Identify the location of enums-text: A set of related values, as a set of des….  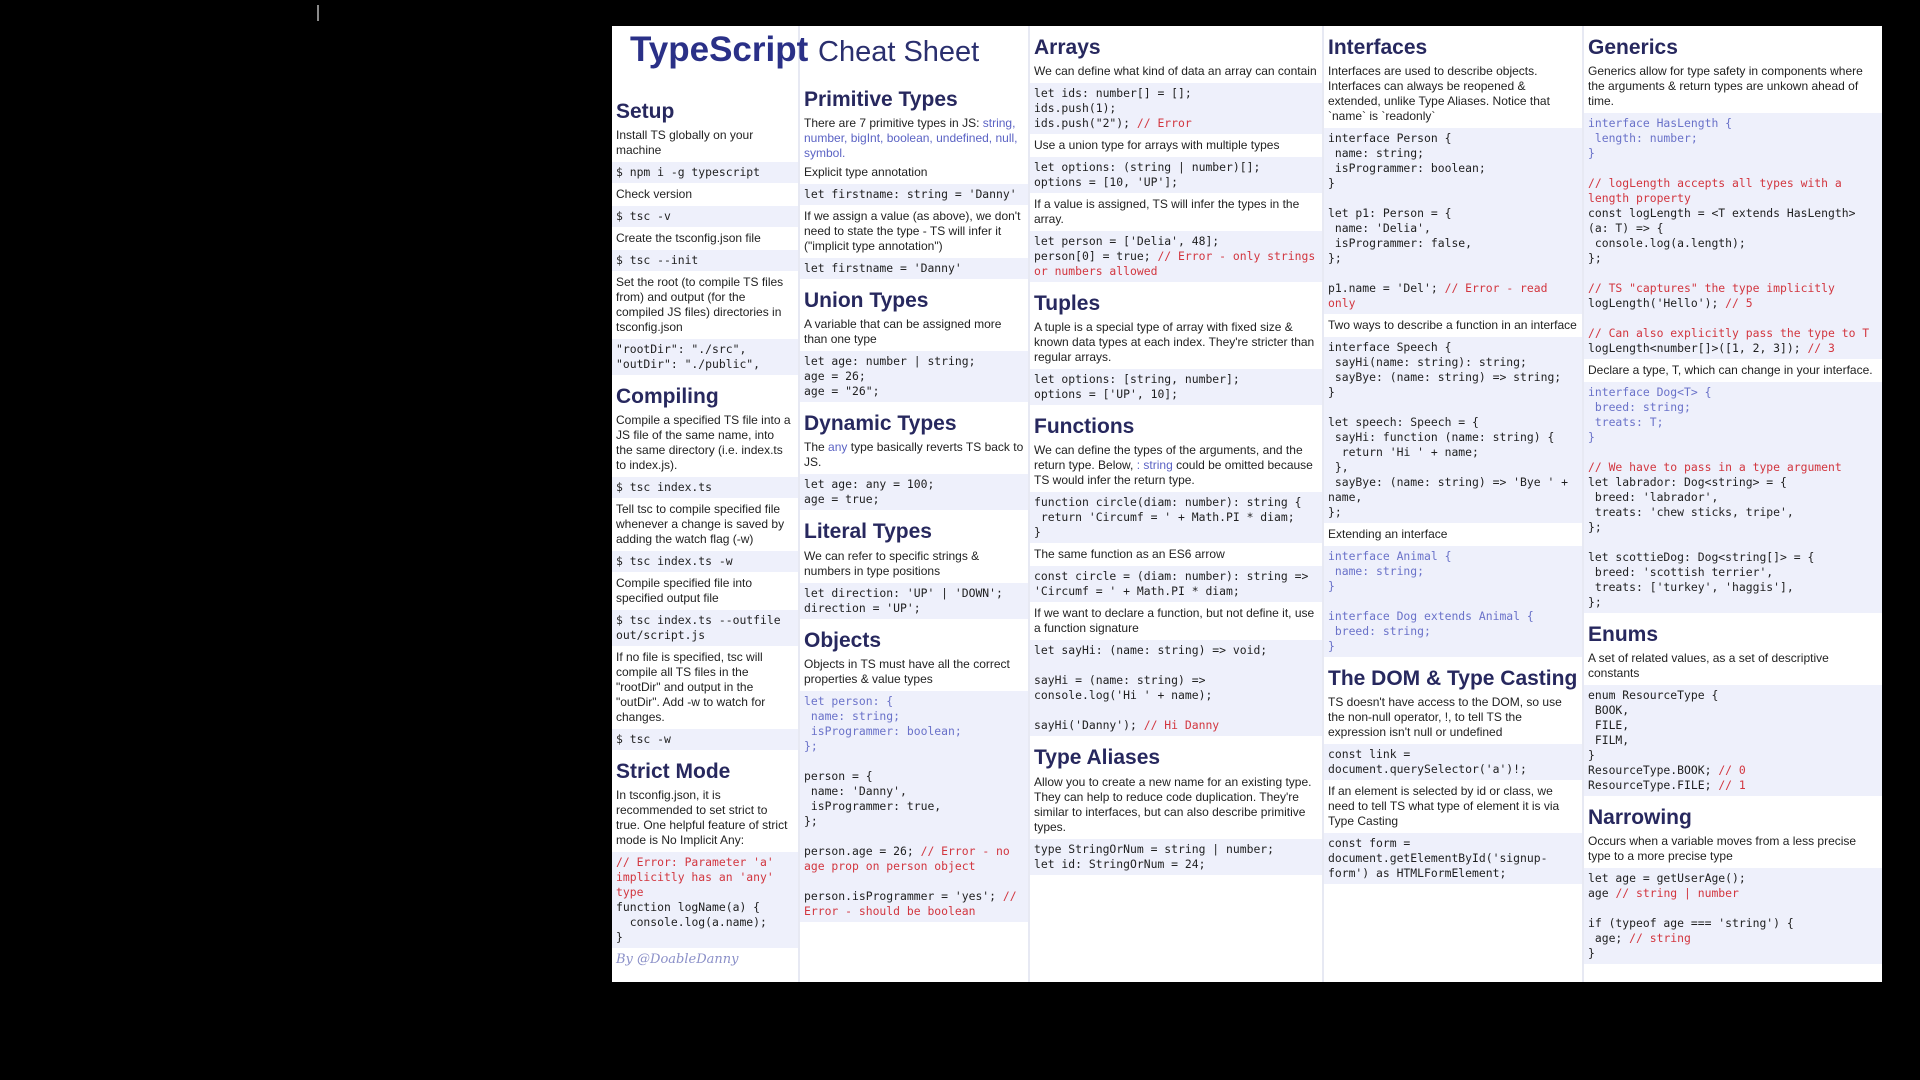
(1708, 666).